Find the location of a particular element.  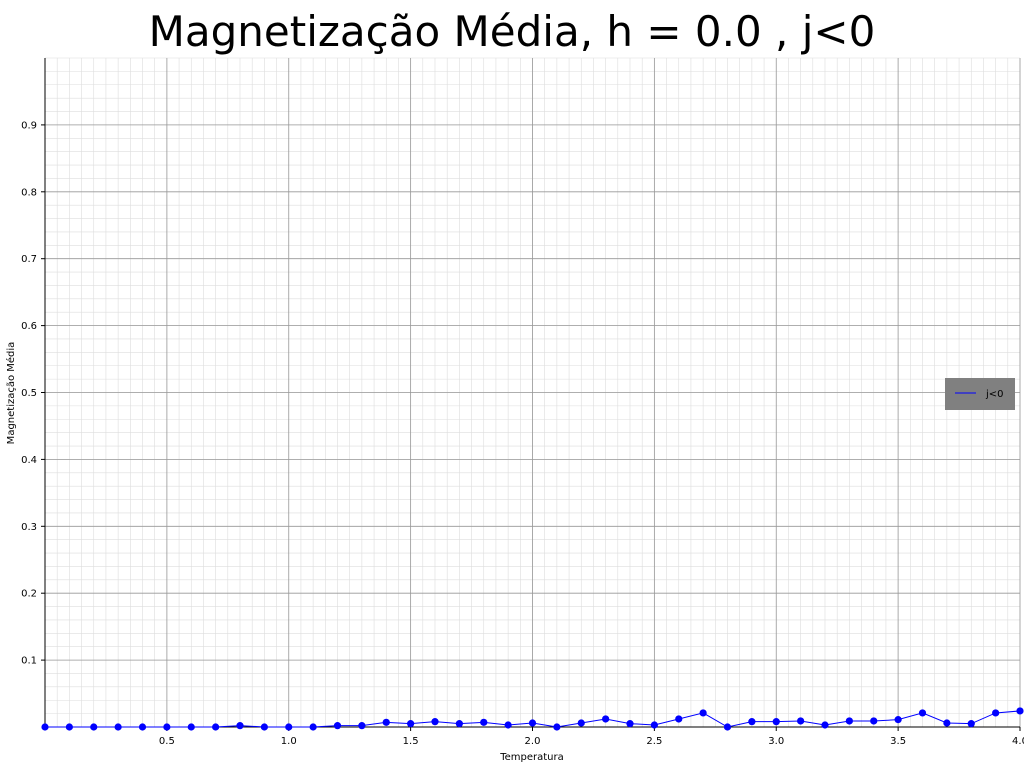

y-tick-label: 0.8 is located at coordinates (29, 192).